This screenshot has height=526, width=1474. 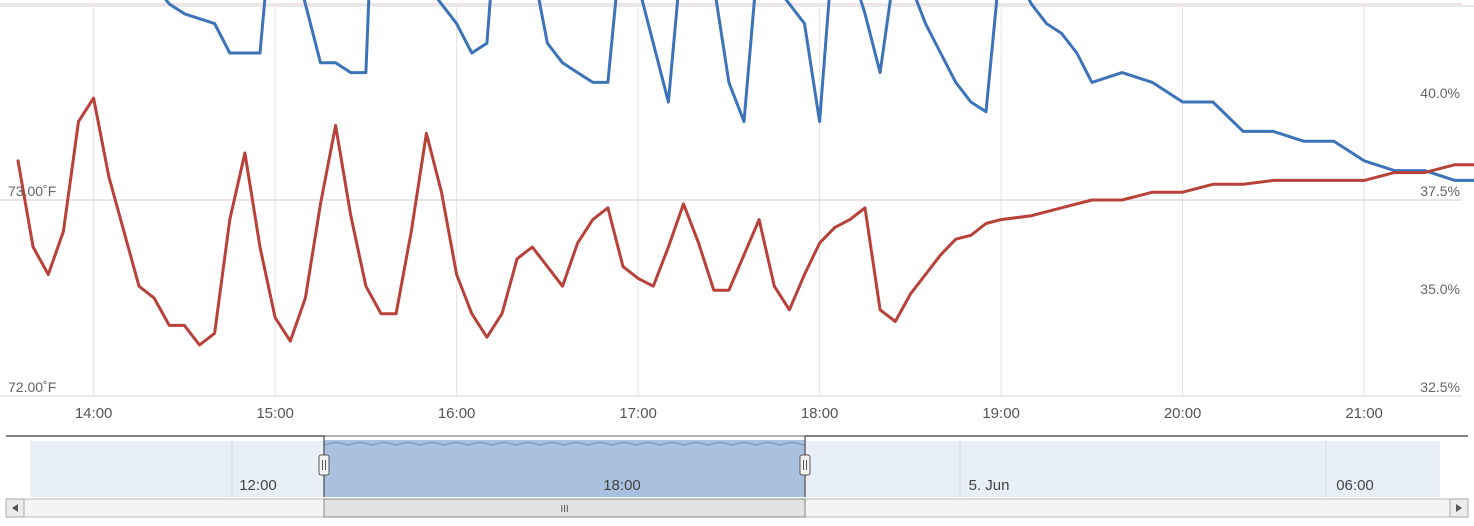 I want to click on navigator-right-frame, so click(x=1136, y=466).